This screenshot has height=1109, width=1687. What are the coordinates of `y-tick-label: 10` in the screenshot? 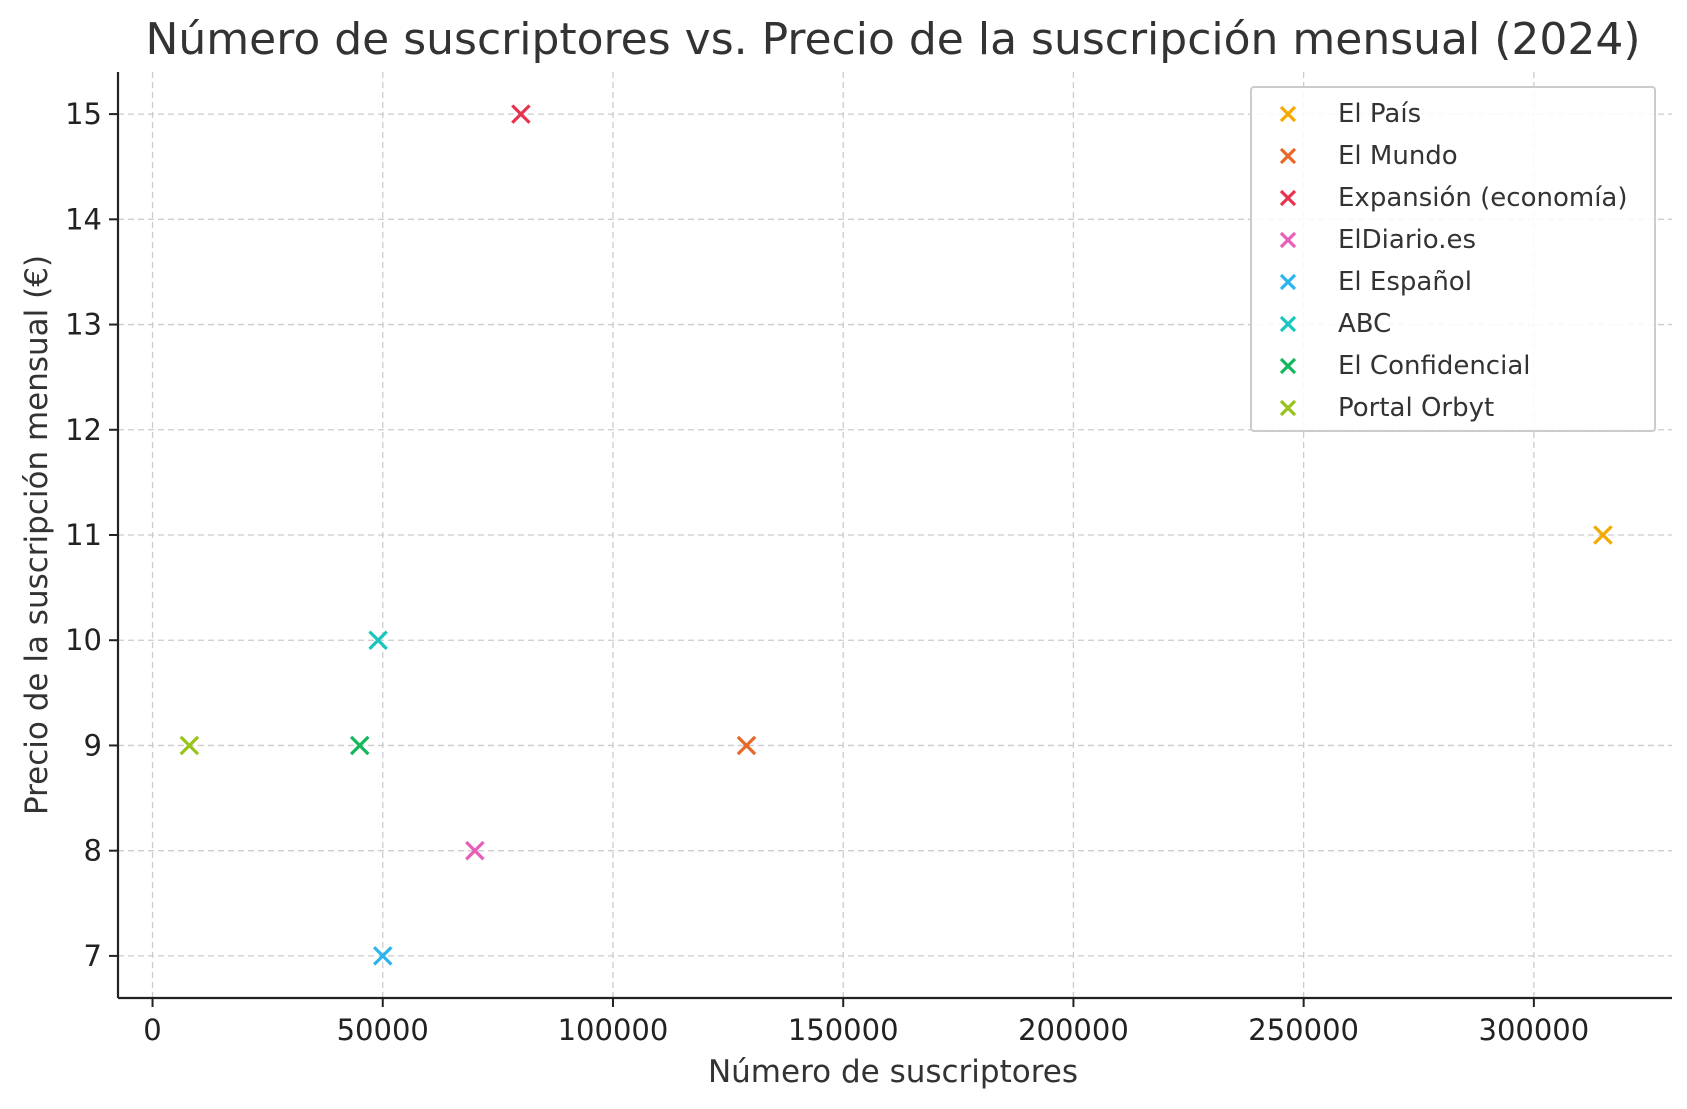 It's located at (83, 640).